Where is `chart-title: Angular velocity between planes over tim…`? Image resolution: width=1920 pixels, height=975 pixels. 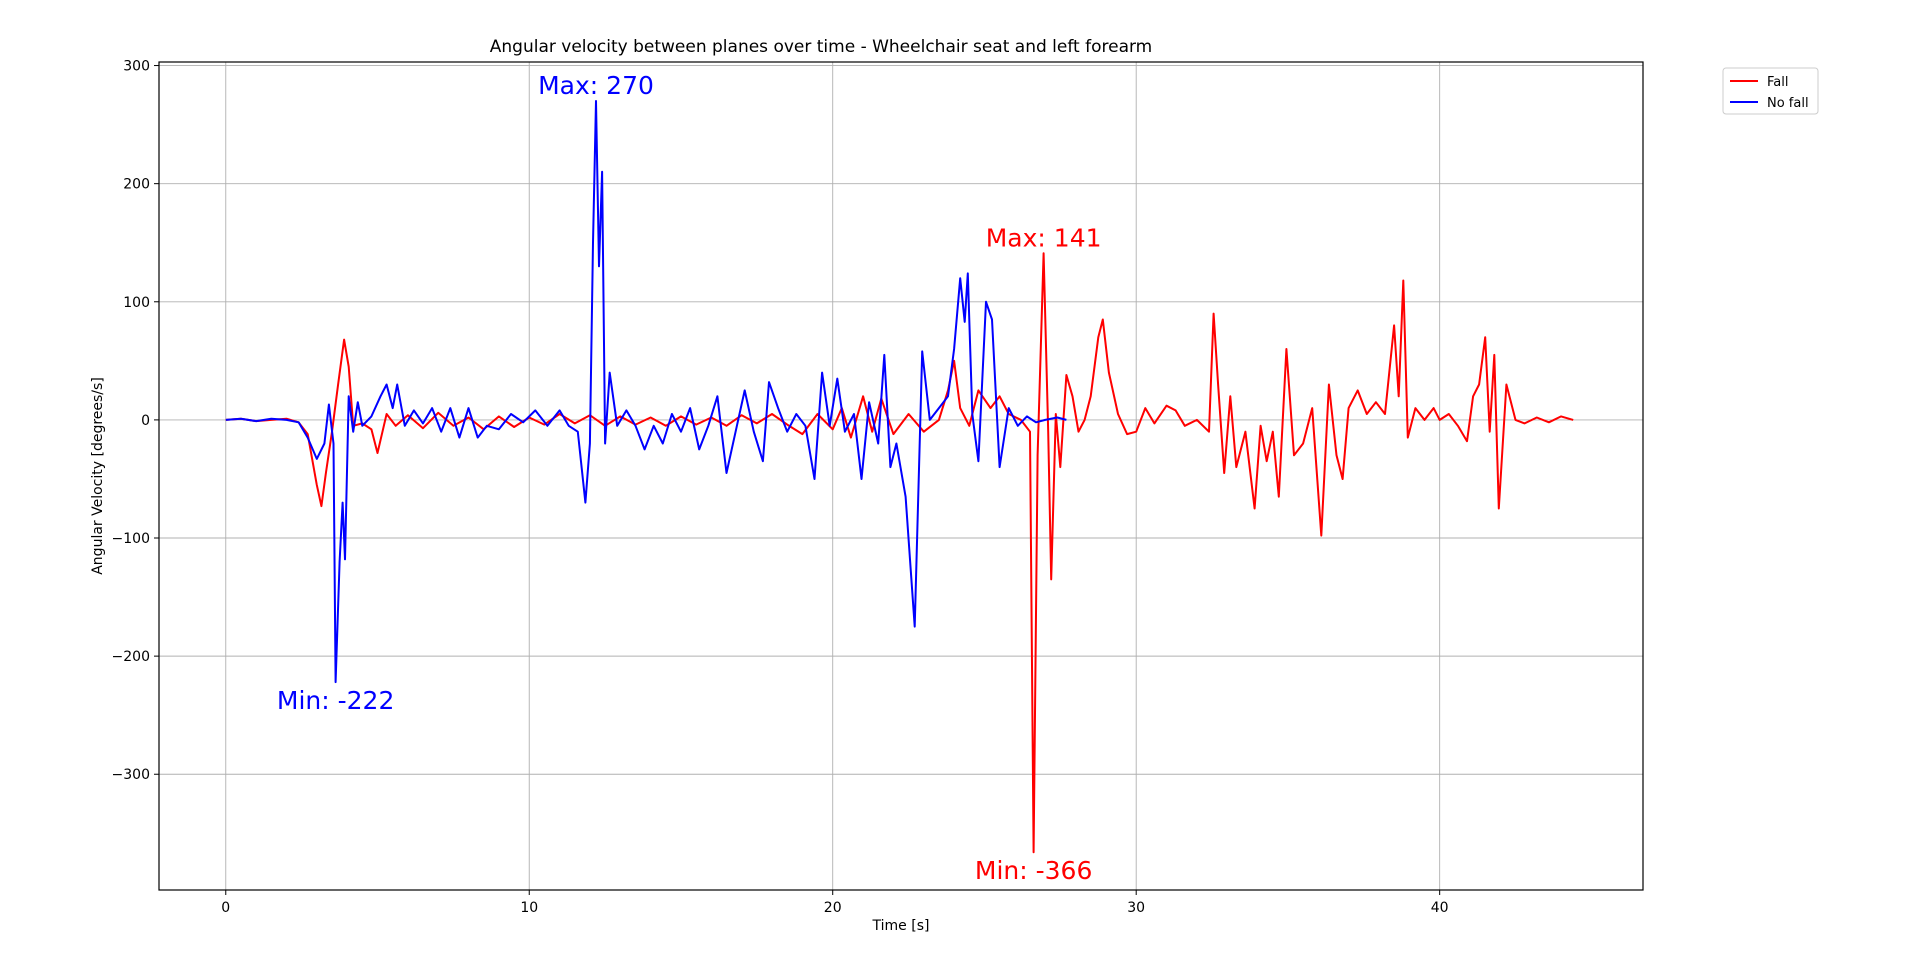 chart-title: Angular velocity between planes over tim… is located at coordinates (821, 47).